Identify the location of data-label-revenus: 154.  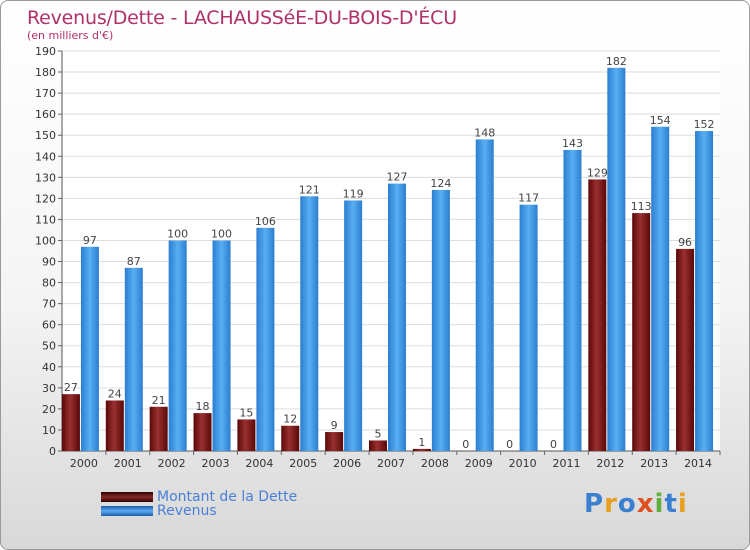
(660, 120).